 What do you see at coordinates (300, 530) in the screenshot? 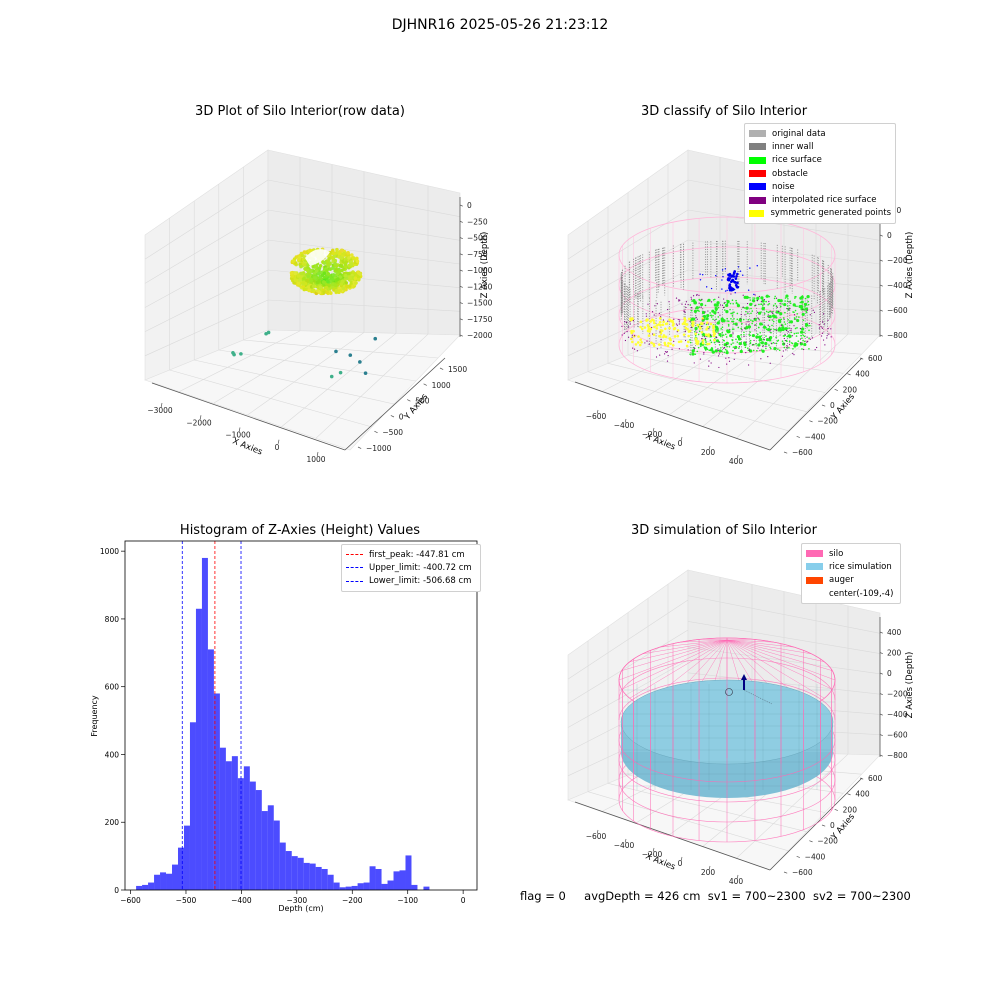
I see `histogram-title: Histogram of Z-Axies (Height) Values` at bounding box center [300, 530].